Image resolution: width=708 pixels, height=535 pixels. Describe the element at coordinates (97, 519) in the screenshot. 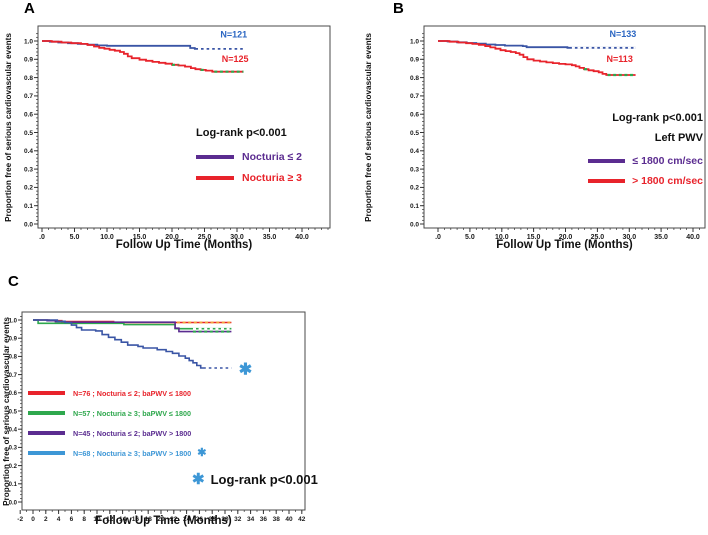

I see `x-tick-label: 10` at that location.